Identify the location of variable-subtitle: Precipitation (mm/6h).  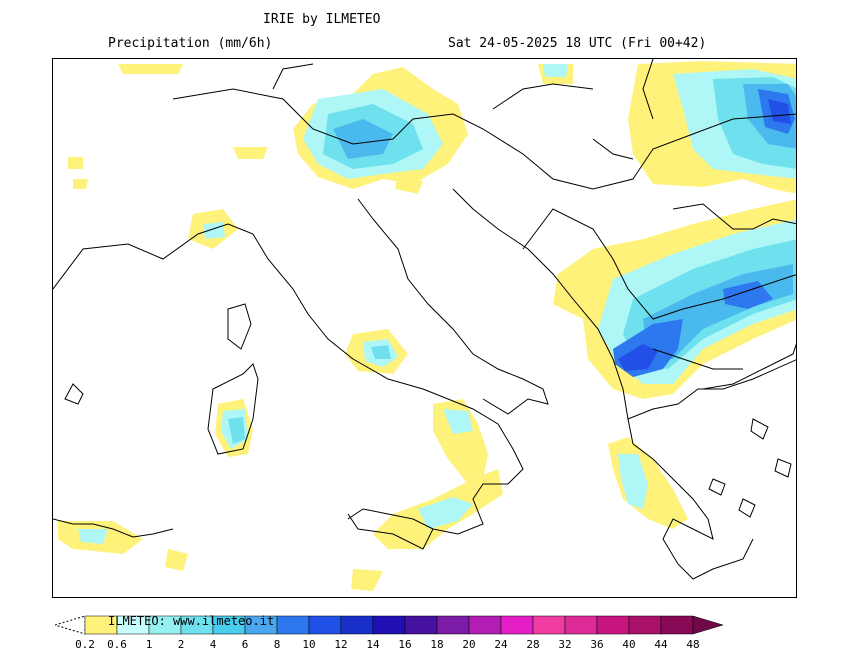
(190, 43).